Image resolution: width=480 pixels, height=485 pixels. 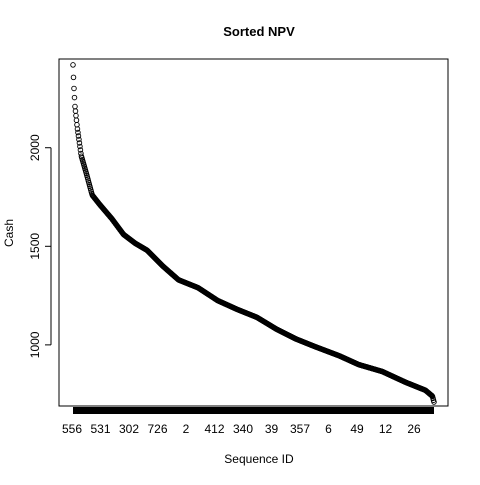 I want to click on y-axis: 1000 1500 2000, so click(x=40, y=246).